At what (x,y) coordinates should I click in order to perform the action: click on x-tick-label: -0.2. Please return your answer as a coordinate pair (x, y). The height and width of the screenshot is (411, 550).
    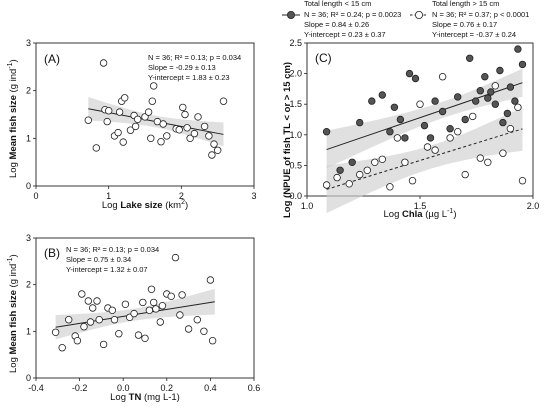
    Looking at the image, I should click on (80, 388).